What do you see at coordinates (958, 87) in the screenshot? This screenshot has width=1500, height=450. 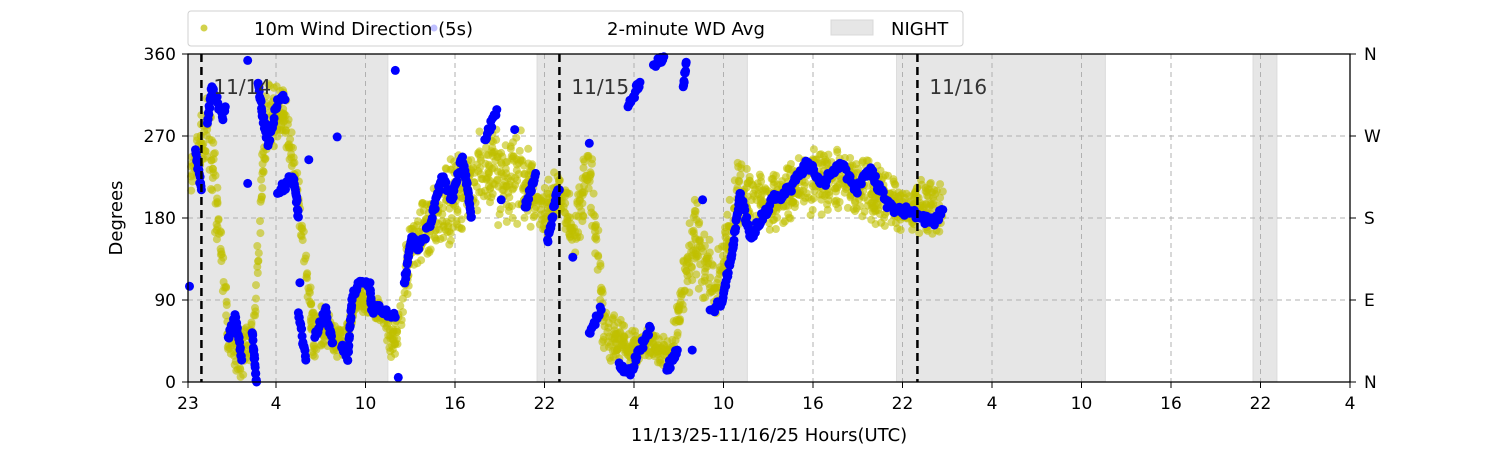 I see `day-marker-label: 11/16` at bounding box center [958, 87].